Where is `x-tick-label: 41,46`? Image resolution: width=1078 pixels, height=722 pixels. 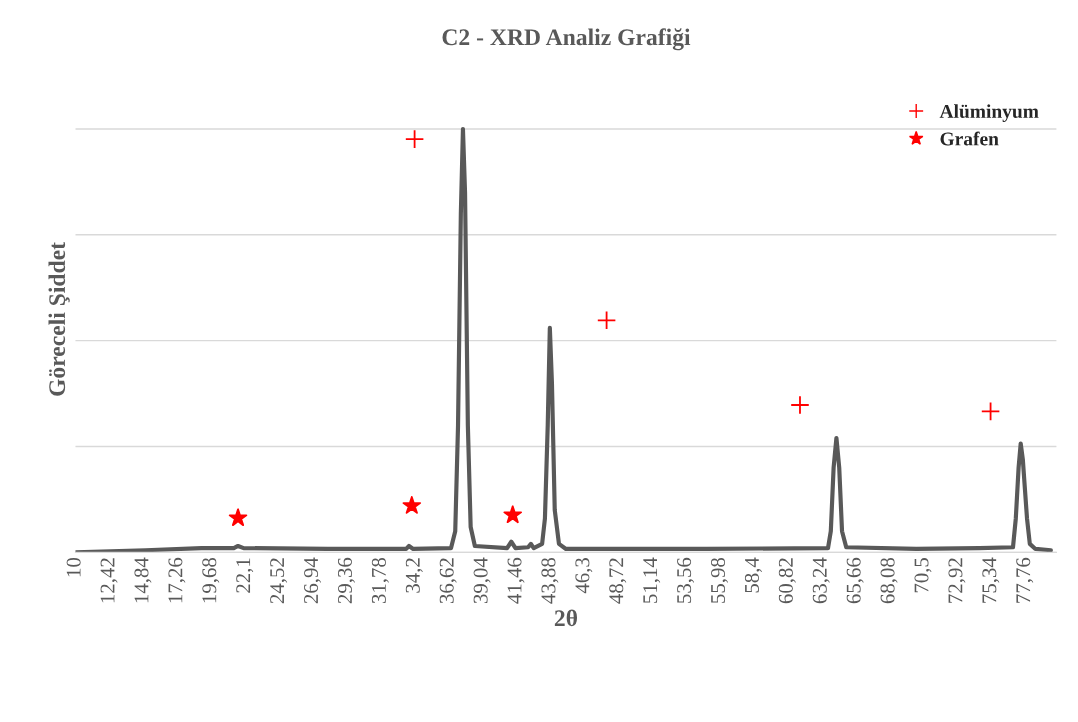
x-tick-label: 41,46 is located at coordinates (516, 580).